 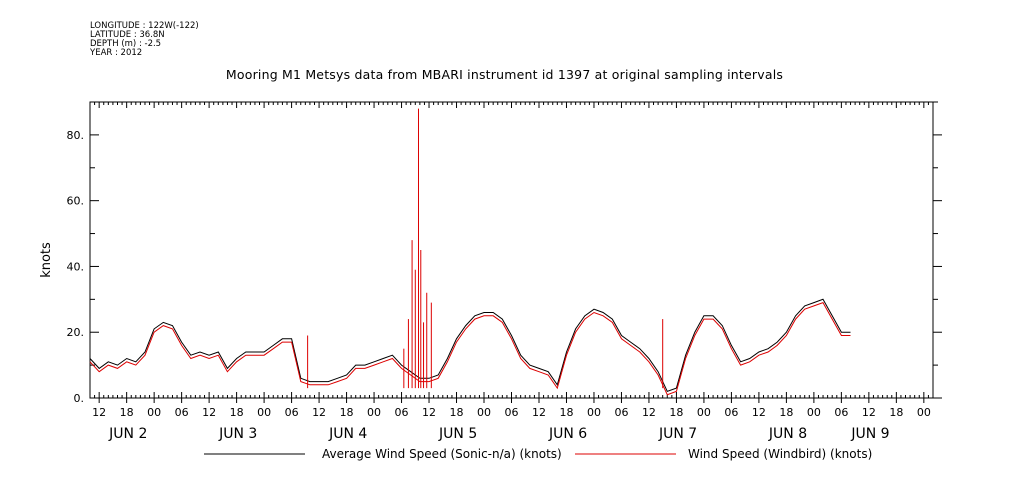 What do you see at coordinates (76, 201) in the screenshot?
I see `y-tick-label: 60.` at bounding box center [76, 201].